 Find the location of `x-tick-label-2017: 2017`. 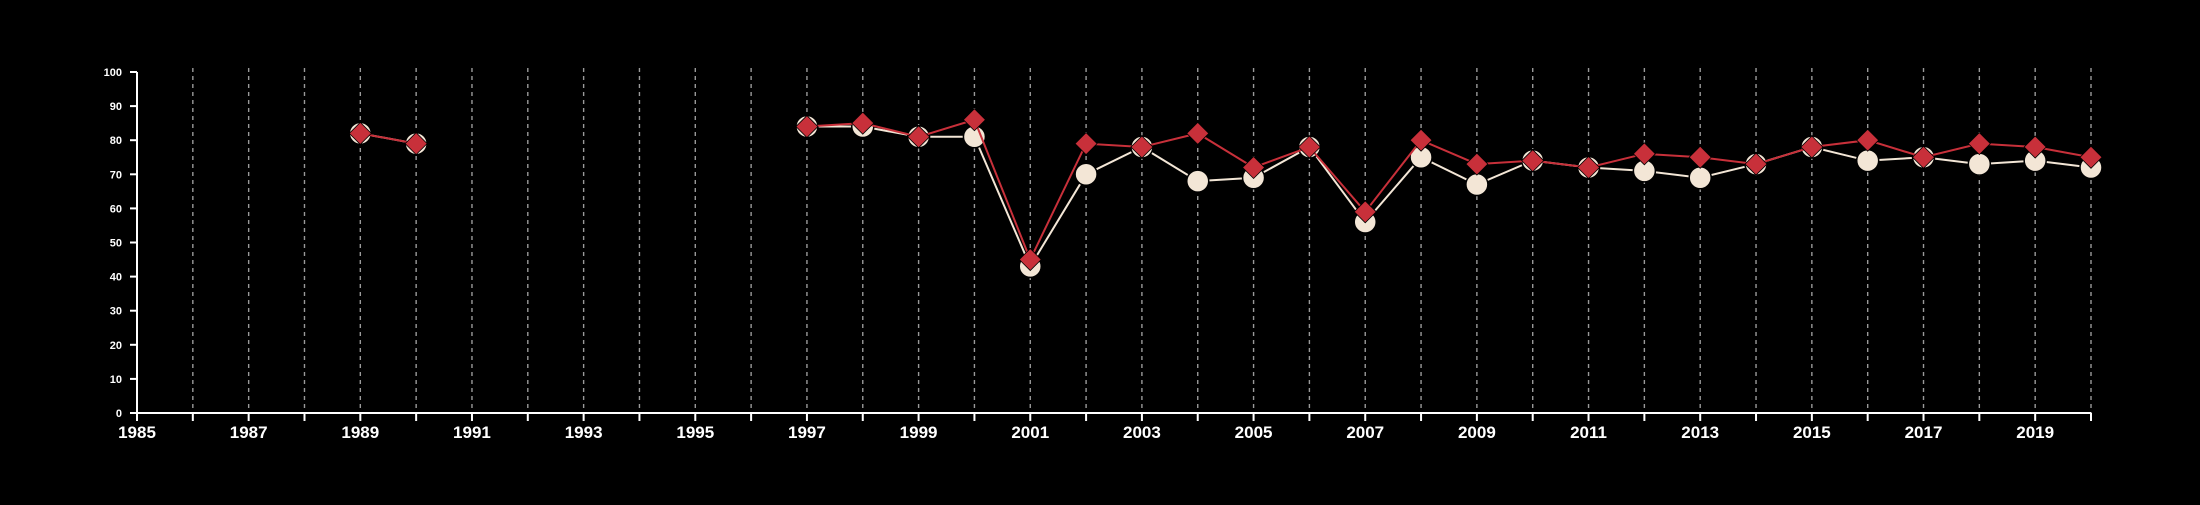

x-tick-label-2017: 2017 is located at coordinates (1924, 432).